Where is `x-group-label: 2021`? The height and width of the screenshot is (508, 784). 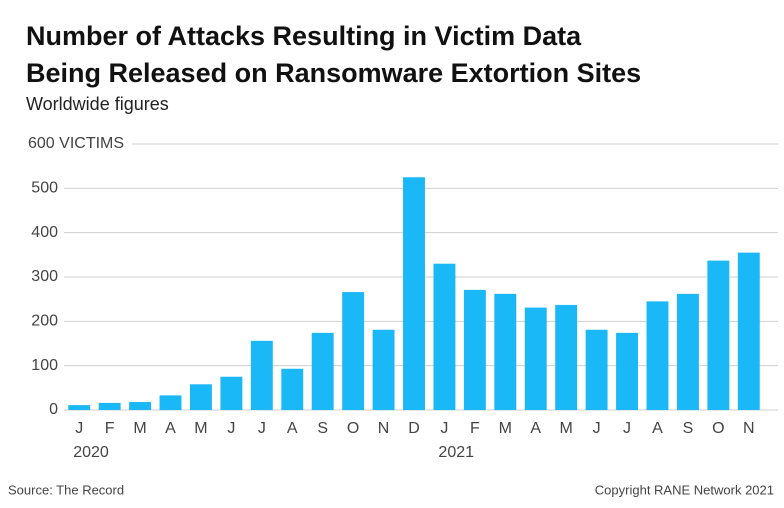 x-group-label: 2021 is located at coordinates (456, 452).